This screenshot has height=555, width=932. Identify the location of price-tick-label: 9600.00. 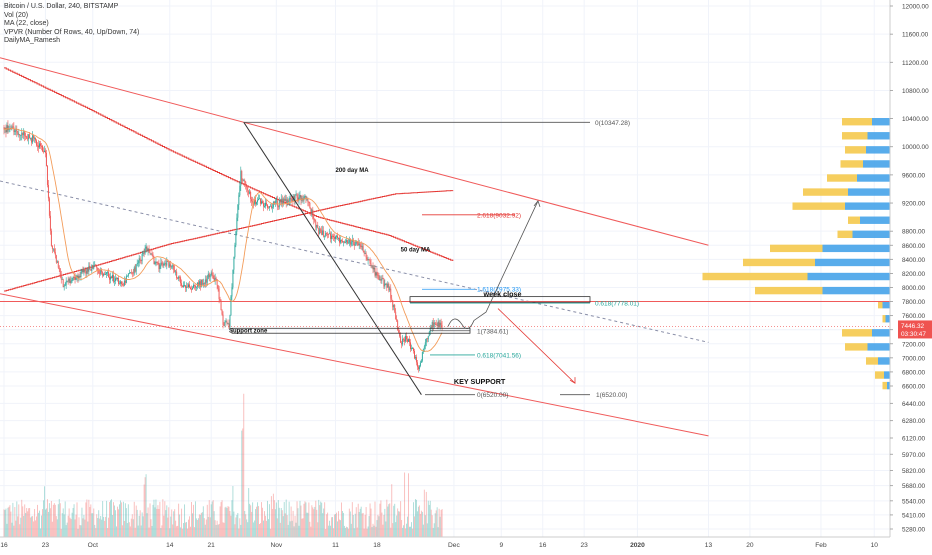
(914, 175).